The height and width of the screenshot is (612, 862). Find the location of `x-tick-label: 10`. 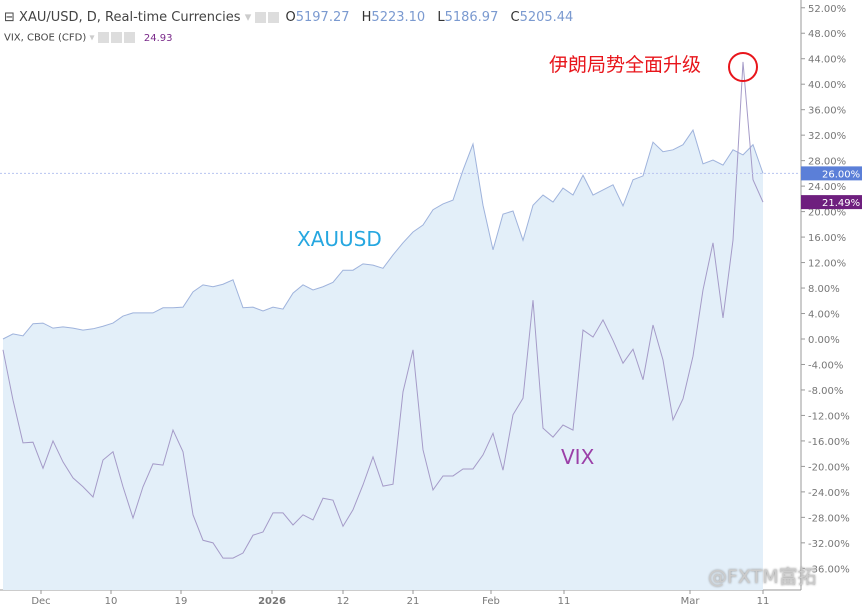

x-tick-label: 10 is located at coordinates (111, 601).